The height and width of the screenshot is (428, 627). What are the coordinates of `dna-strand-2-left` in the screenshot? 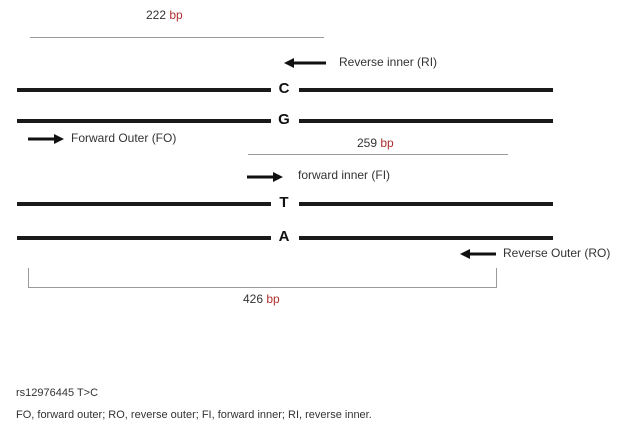 It's located at (144, 121).